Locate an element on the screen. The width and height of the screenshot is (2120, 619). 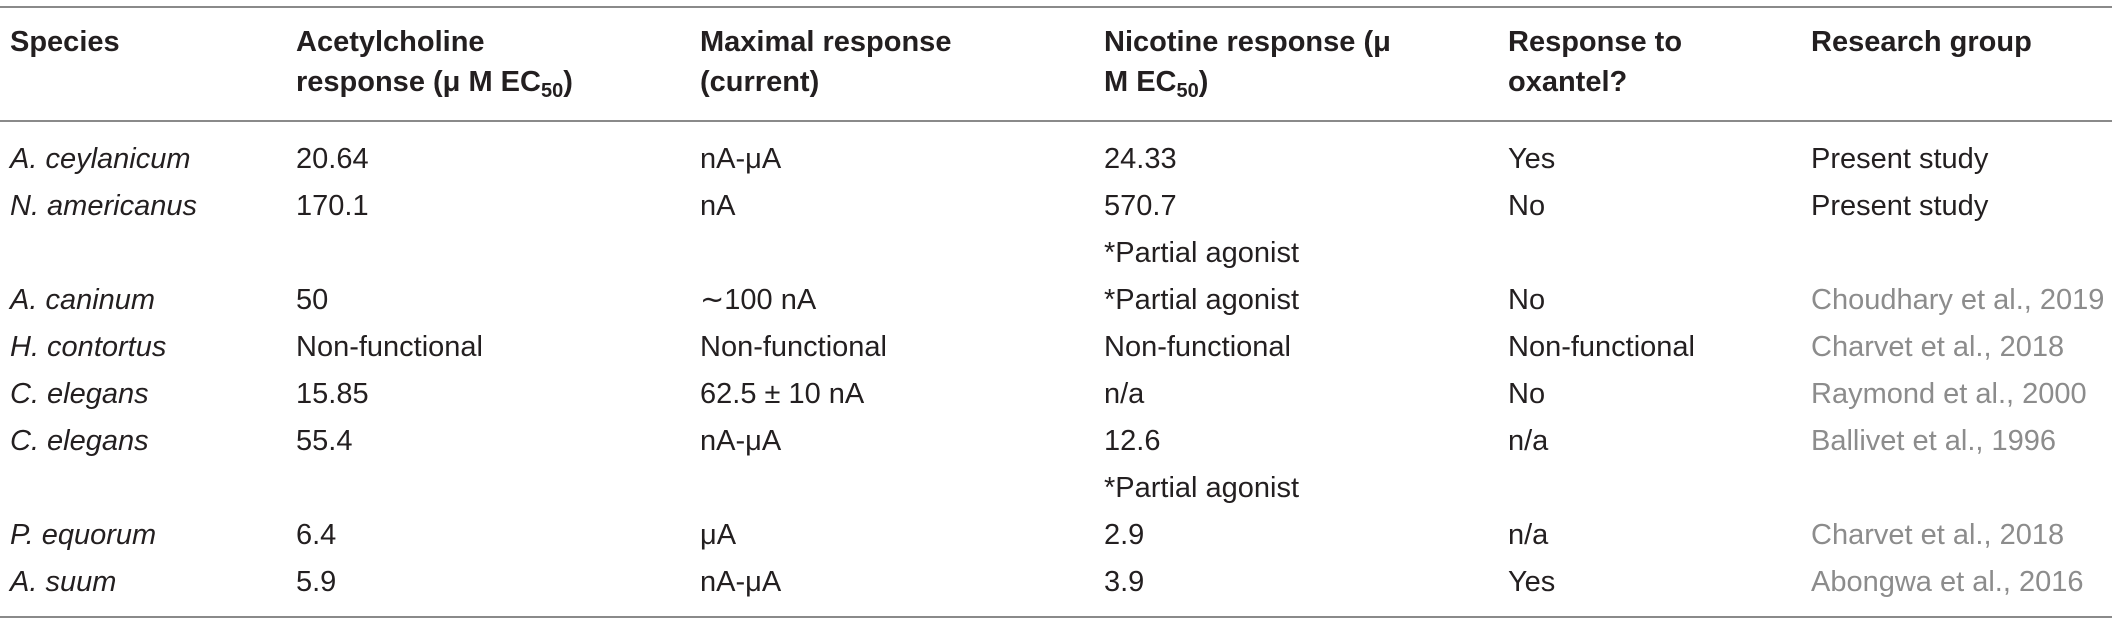
cell-oxantel: Non-functional is located at coordinates (1601, 347).